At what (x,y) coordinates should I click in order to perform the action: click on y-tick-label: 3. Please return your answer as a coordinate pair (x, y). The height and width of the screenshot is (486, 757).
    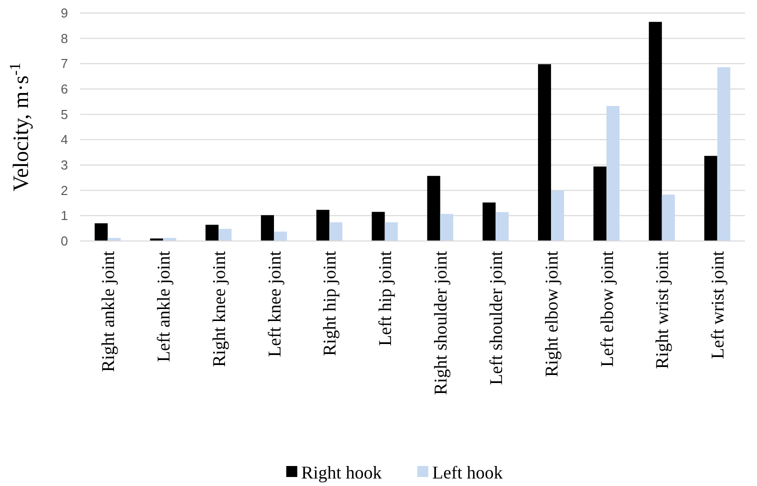
    Looking at the image, I should click on (64, 165).